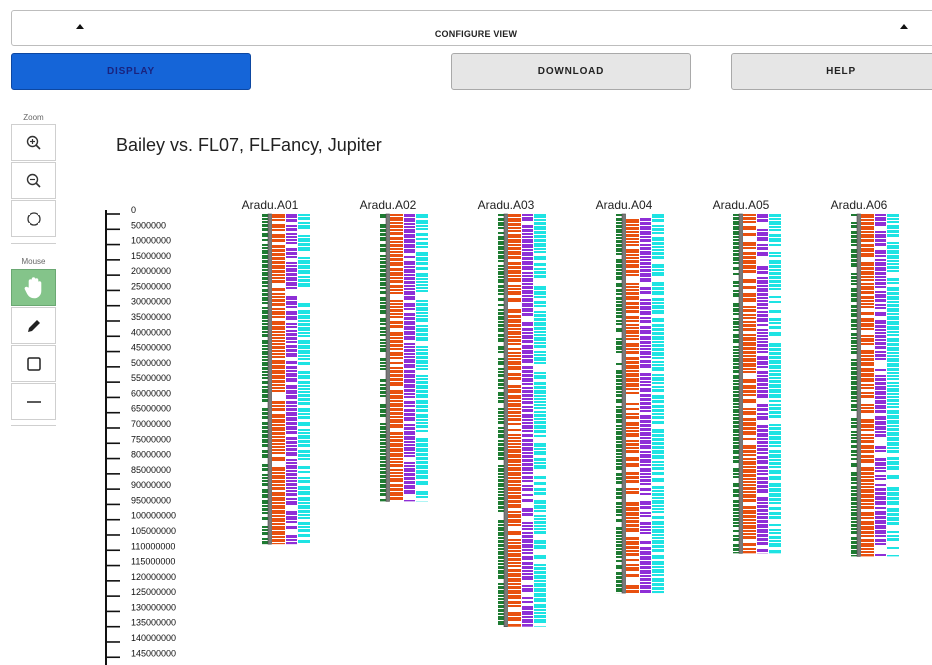 This screenshot has width=932, height=665. What do you see at coordinates (859, 205) in the screenshot?
I see `chromosome-label: Aradu.A06` at bounding box center [859, 205].